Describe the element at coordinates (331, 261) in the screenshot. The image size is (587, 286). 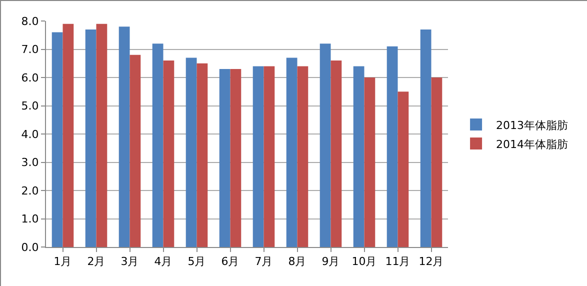
I see `x-tick-label: 9月` at that location.